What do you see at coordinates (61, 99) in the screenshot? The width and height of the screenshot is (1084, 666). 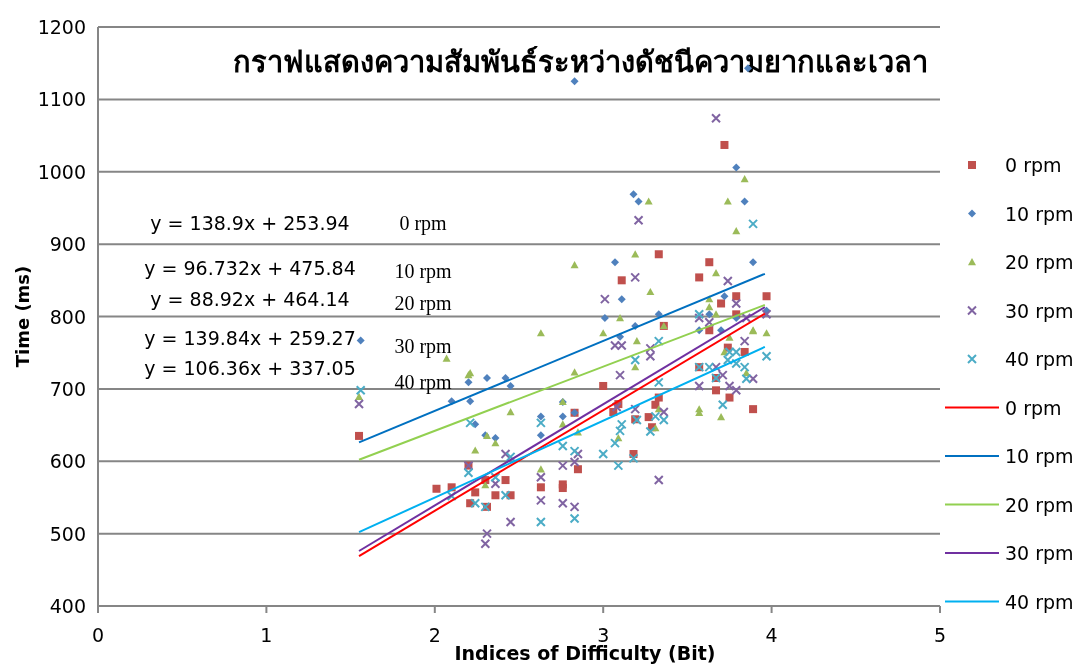 I see `y-tick-label: 1100` at bounding box center [61, 99].